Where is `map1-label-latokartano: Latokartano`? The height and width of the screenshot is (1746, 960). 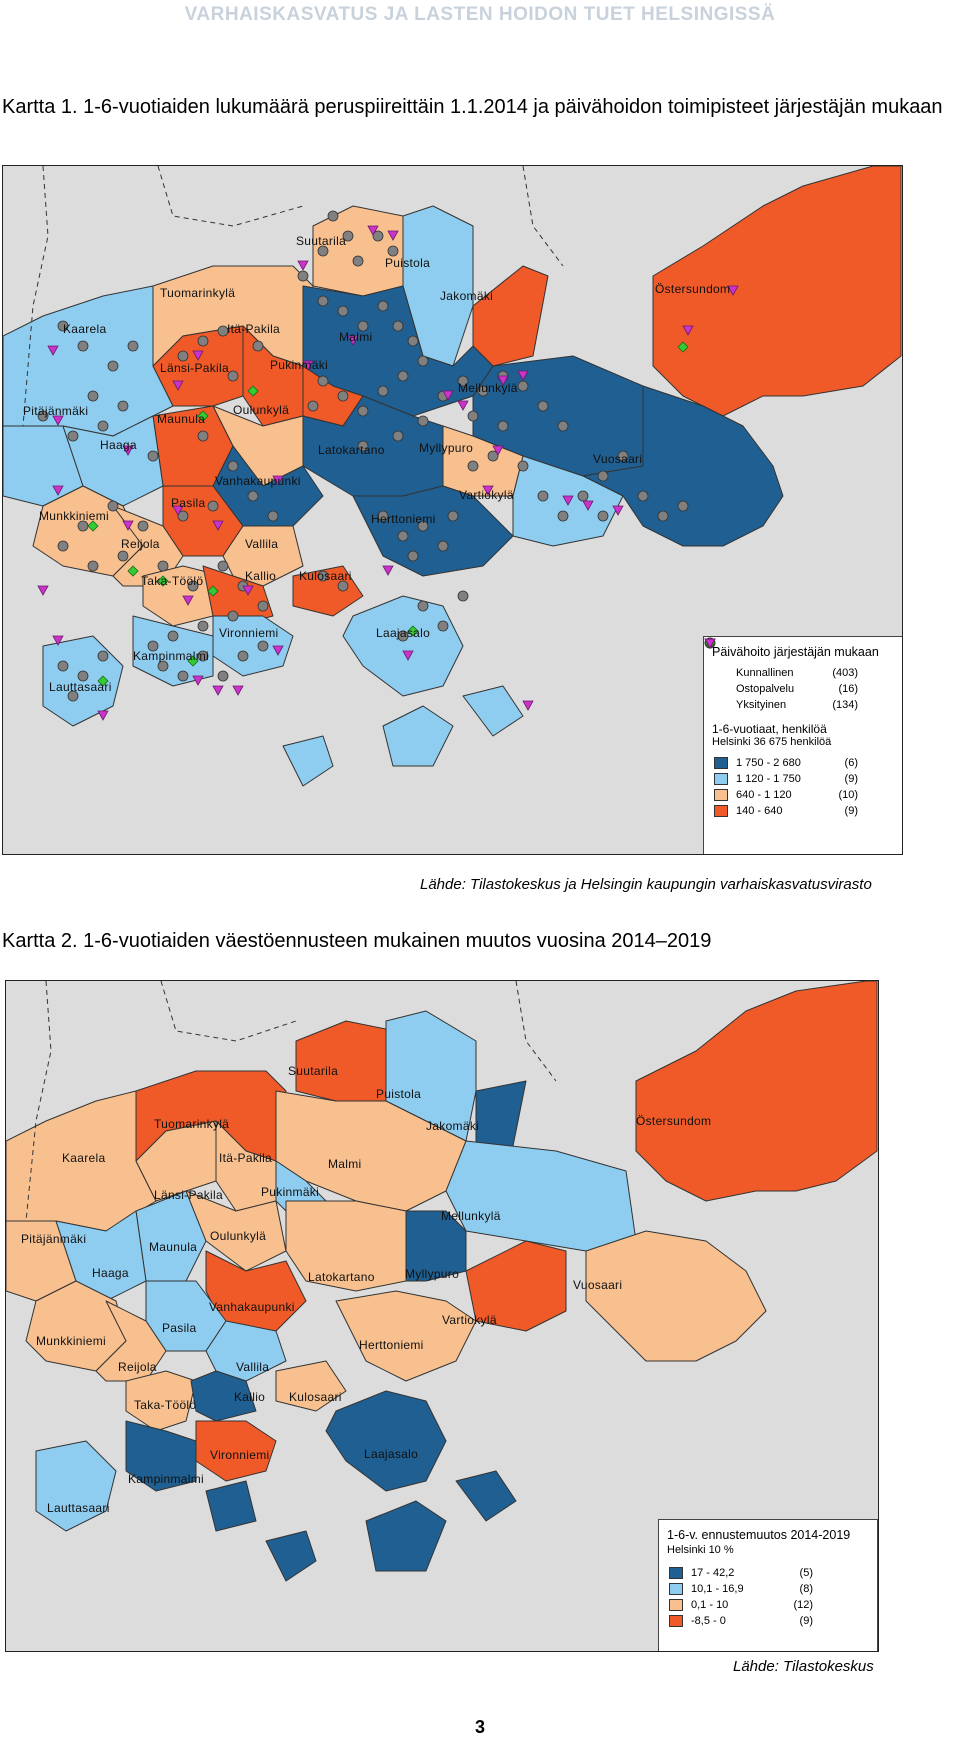 map1-label-latokartano: Latokartano is located at coordinates (351, 450).